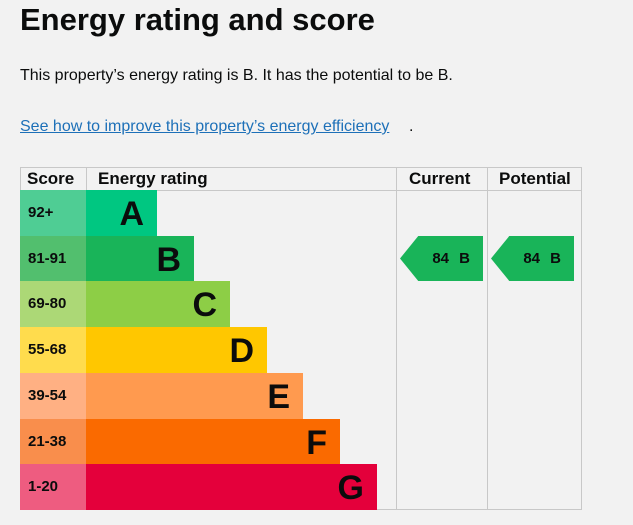 Image resolution: width=633 pixels, height=525 pixels. Describe the element at coordinates (158, 304) in the screenshot. I see `band-bar-c: C` at that location.